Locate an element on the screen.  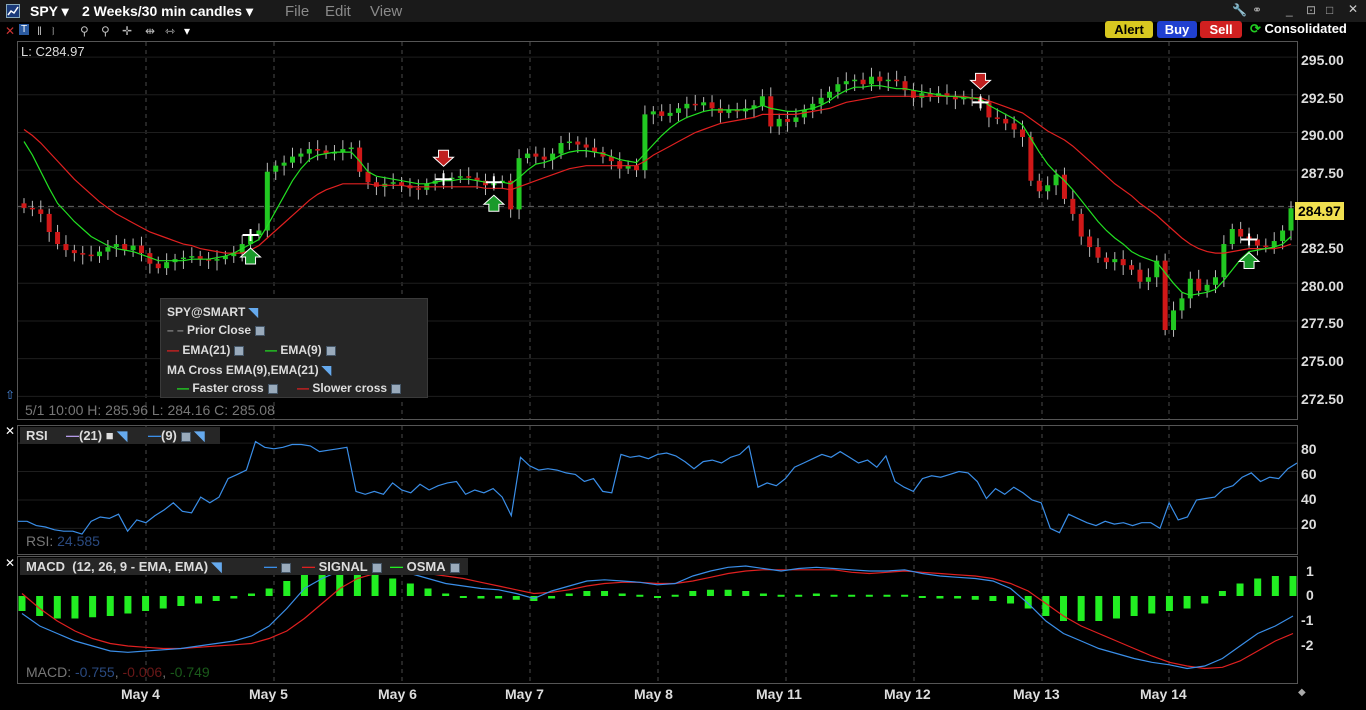
rsi-line is located at coordinates (657, 487).